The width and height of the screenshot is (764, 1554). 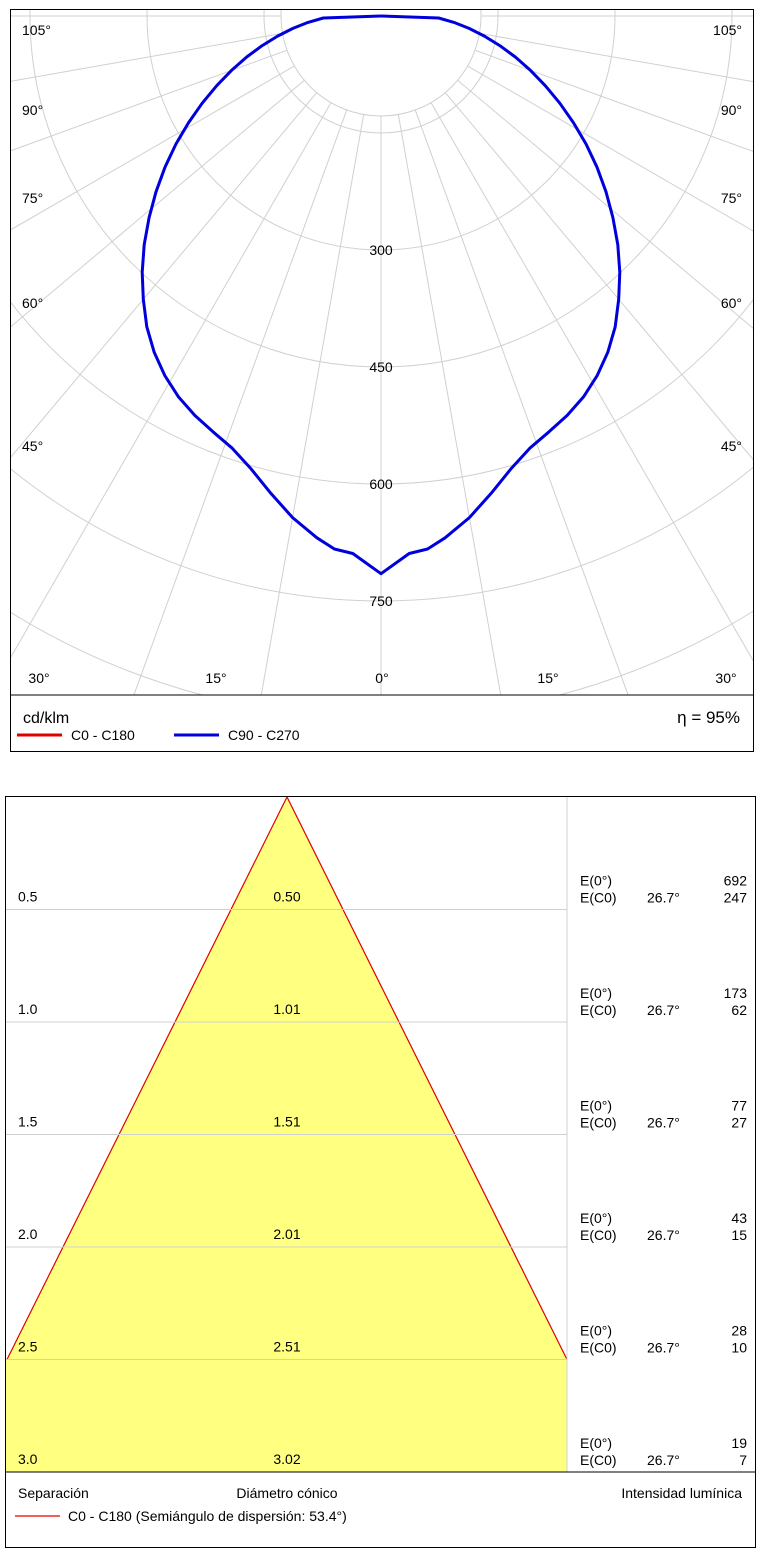 I want to click on polar-angle-label-left: 105°, so click(x=36, y=30).